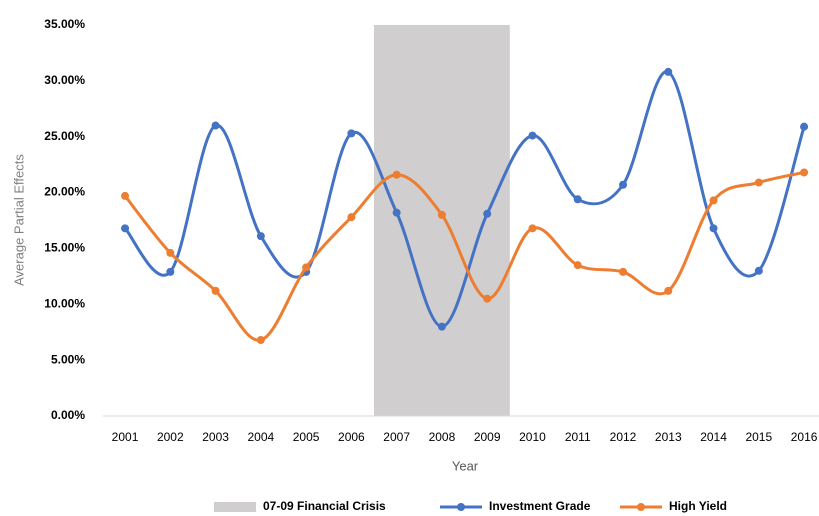 The height and width of the screenshot is (516, 819). What do you see at coordinates (487, 437) in the screenshot?
I see `x-tick-label: 2009` at bounding box center [487, 437].